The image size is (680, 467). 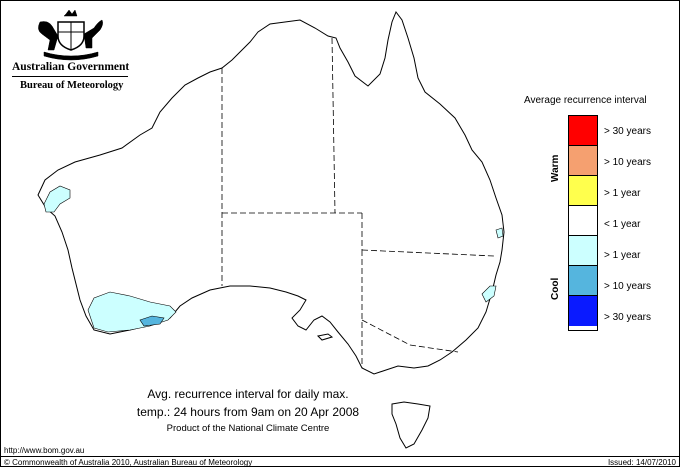 I want to click on legend-title: Average recurrence interval, so click(x=585, y=100).